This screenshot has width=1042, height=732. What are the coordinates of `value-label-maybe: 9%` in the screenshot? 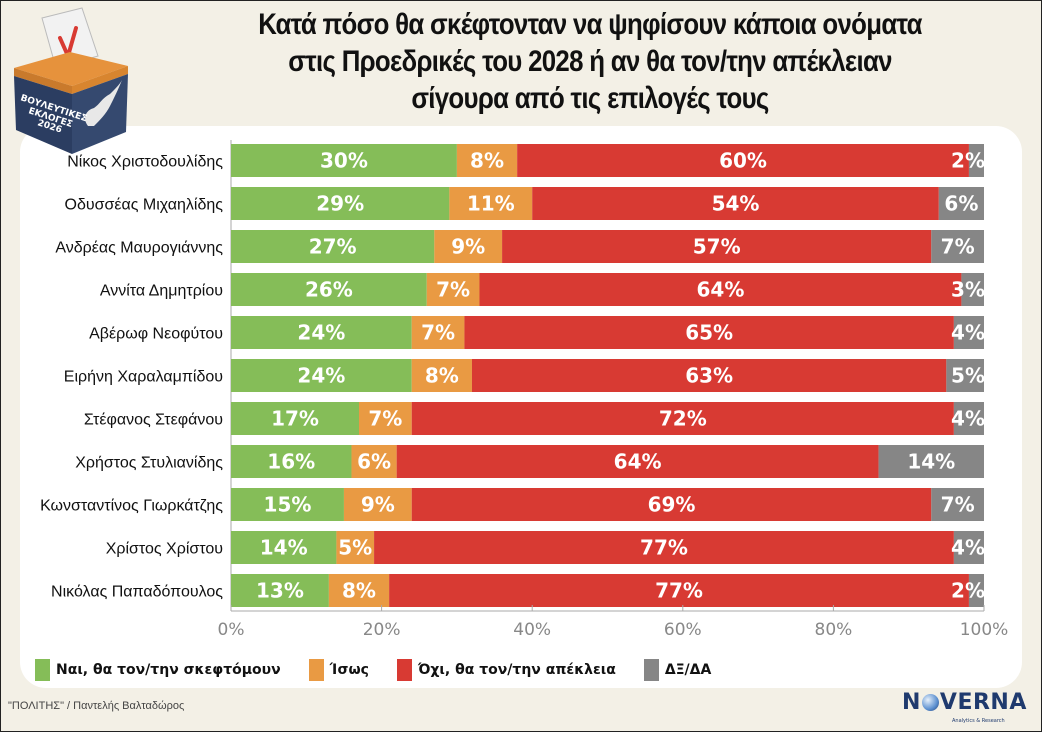 It's located at (468, 247).